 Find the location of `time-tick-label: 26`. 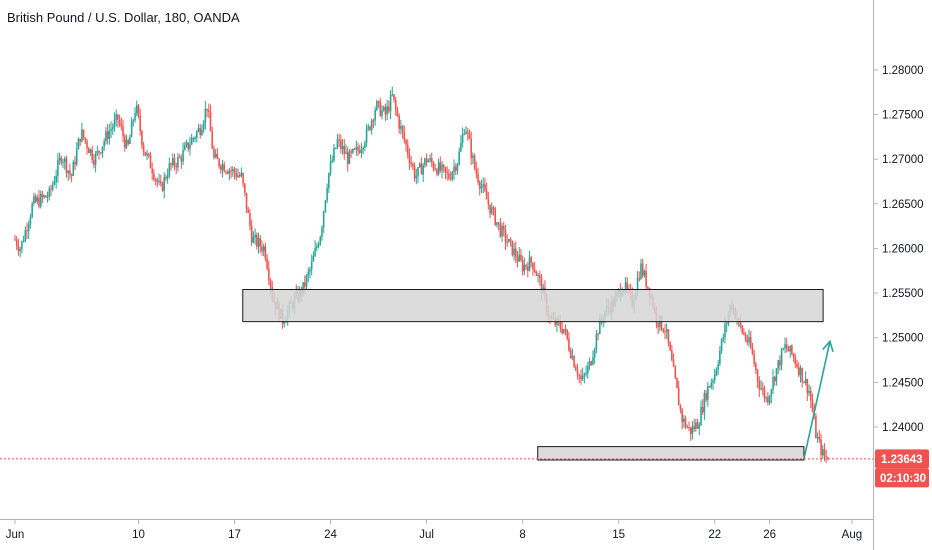

time-tick-label: 26 is located at coordinates (769, 535).